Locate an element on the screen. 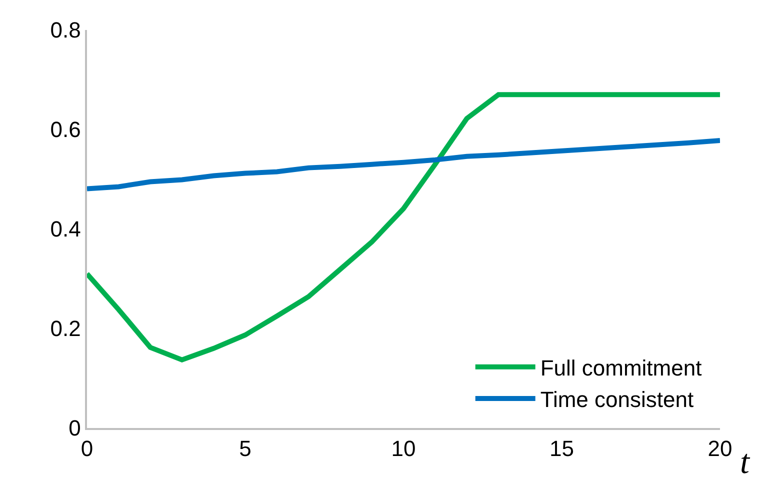  x-tick-label: 15 is located at coordinates (562, 449).